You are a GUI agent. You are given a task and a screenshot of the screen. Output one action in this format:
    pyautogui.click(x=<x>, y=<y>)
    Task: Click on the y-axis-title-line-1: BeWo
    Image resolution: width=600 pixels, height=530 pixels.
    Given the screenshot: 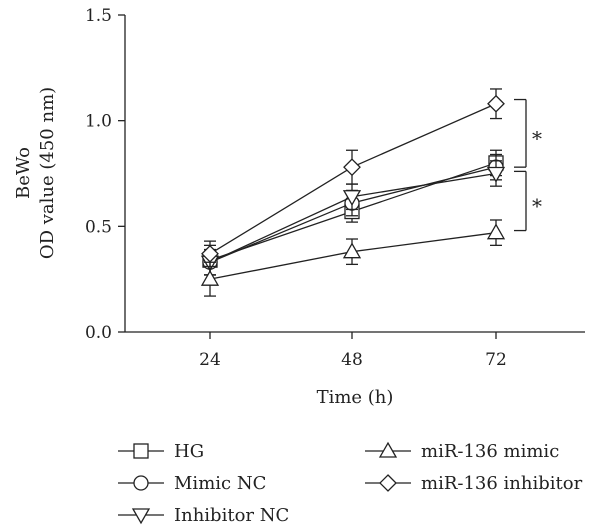 What is the action you would take?
    pyautogui.click(x=23, y=173)
    